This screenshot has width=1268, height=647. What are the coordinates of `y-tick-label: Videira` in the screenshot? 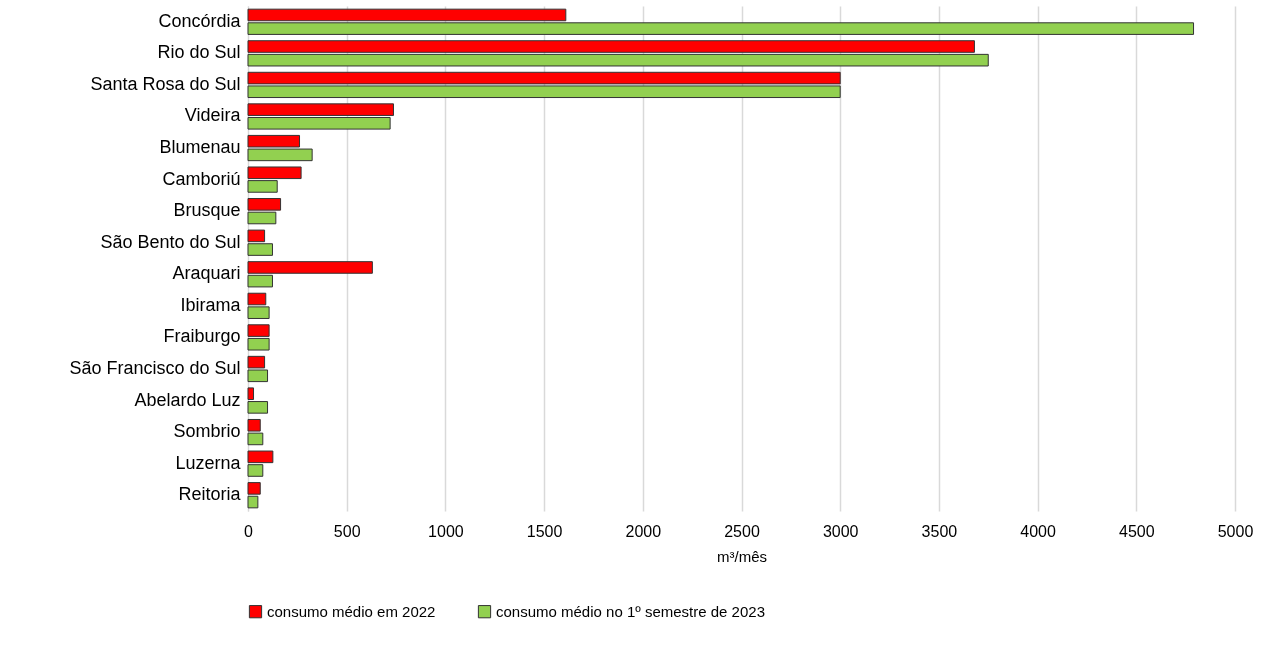 It's located at (213, 115).